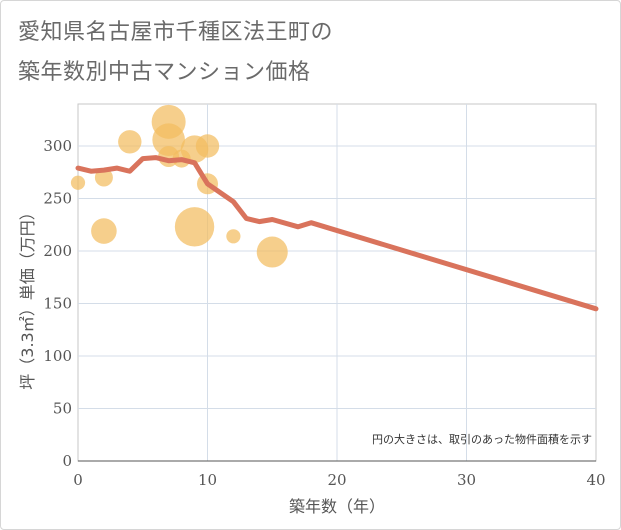  I want to click on y-tick-label: 100, so click(57, 356).